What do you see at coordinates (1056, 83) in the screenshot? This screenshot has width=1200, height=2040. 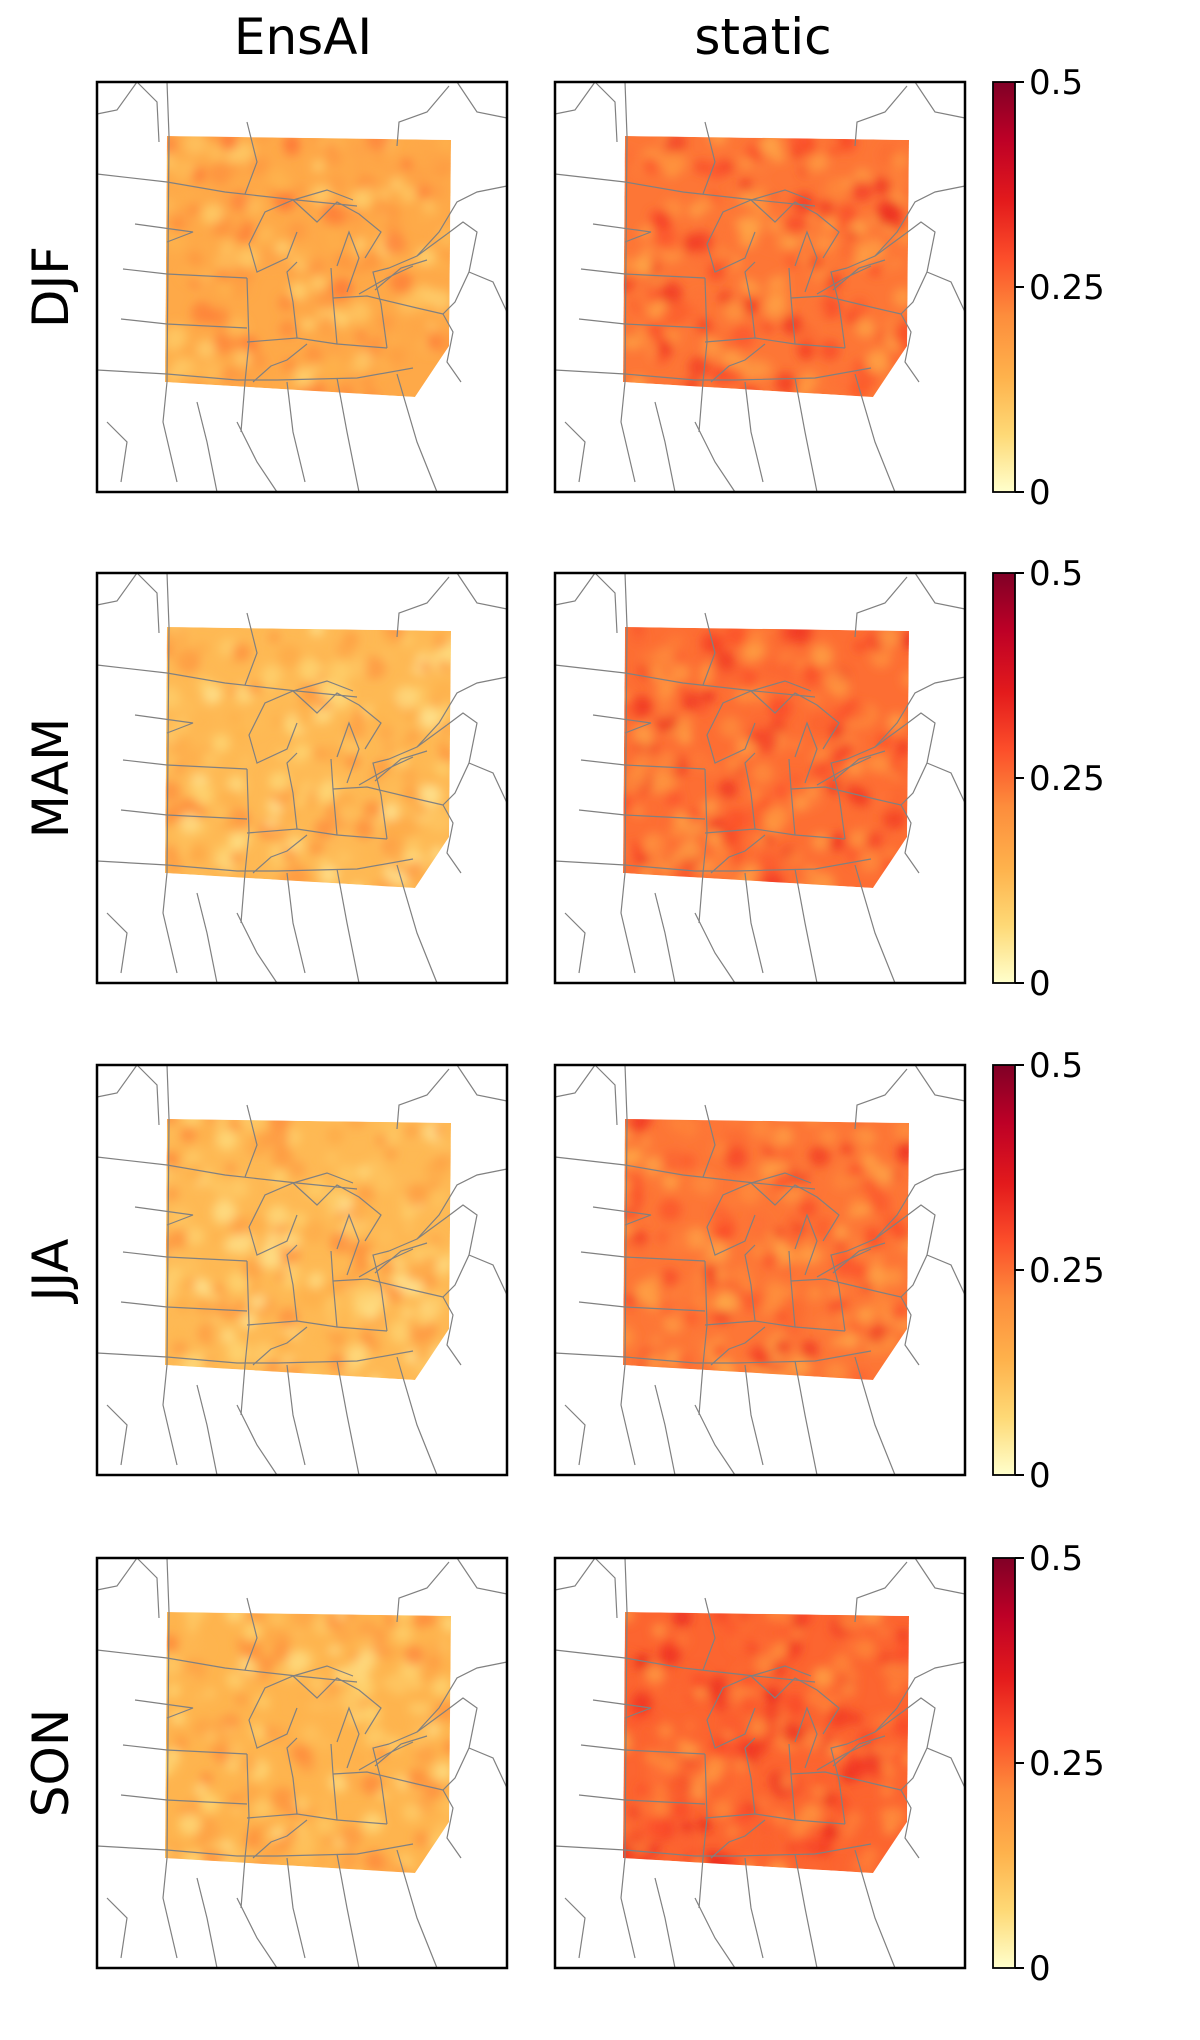 I see `colorbar-tick-label: 0.5` at bounding box center [1056, 83].